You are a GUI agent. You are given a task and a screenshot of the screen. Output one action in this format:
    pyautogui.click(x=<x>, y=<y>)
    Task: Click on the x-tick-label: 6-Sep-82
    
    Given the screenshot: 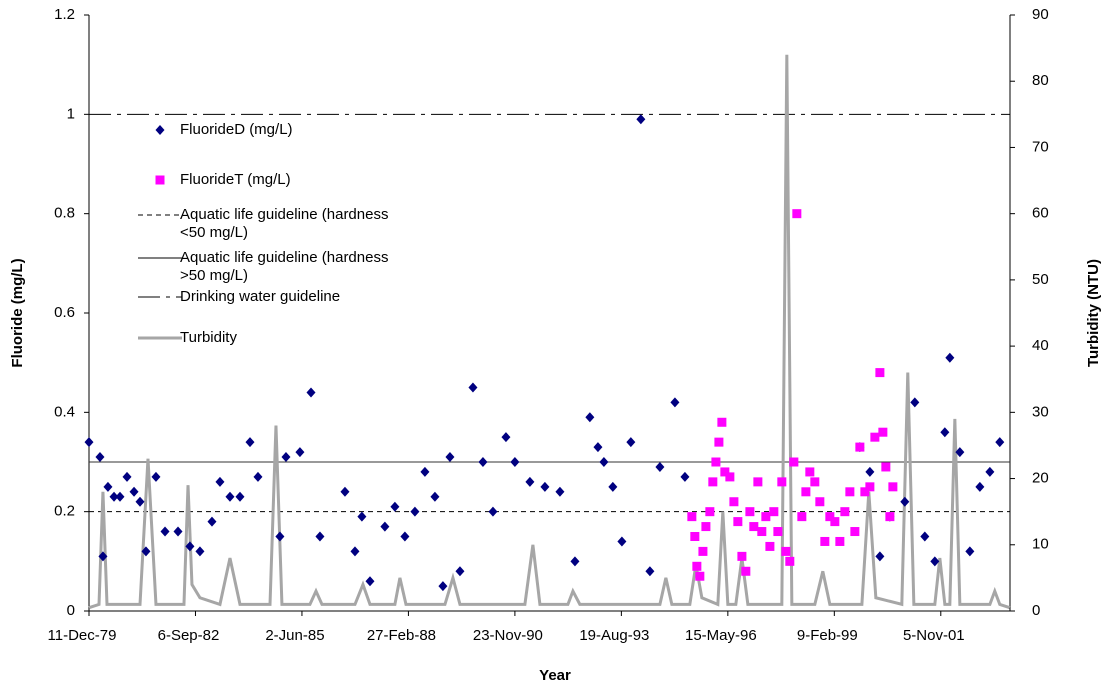 What is the action you would take?
    pyautogui.click(x=189, y=635)
    